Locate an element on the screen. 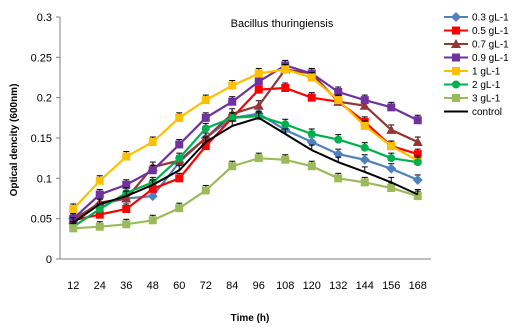 The height and width of the screenshot is (329, 516). y-tick-label: 0.3 is located at coordinates (44, 18).